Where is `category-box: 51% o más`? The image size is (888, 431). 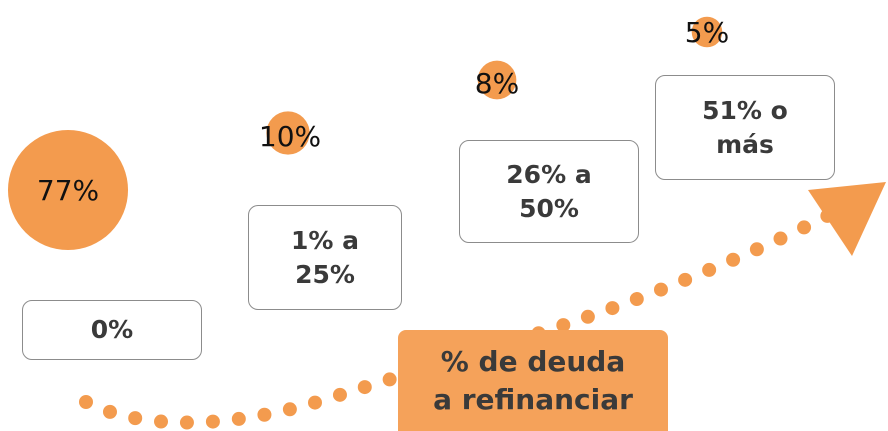 category-box: 51% o más is located at coordinates (745, 127).